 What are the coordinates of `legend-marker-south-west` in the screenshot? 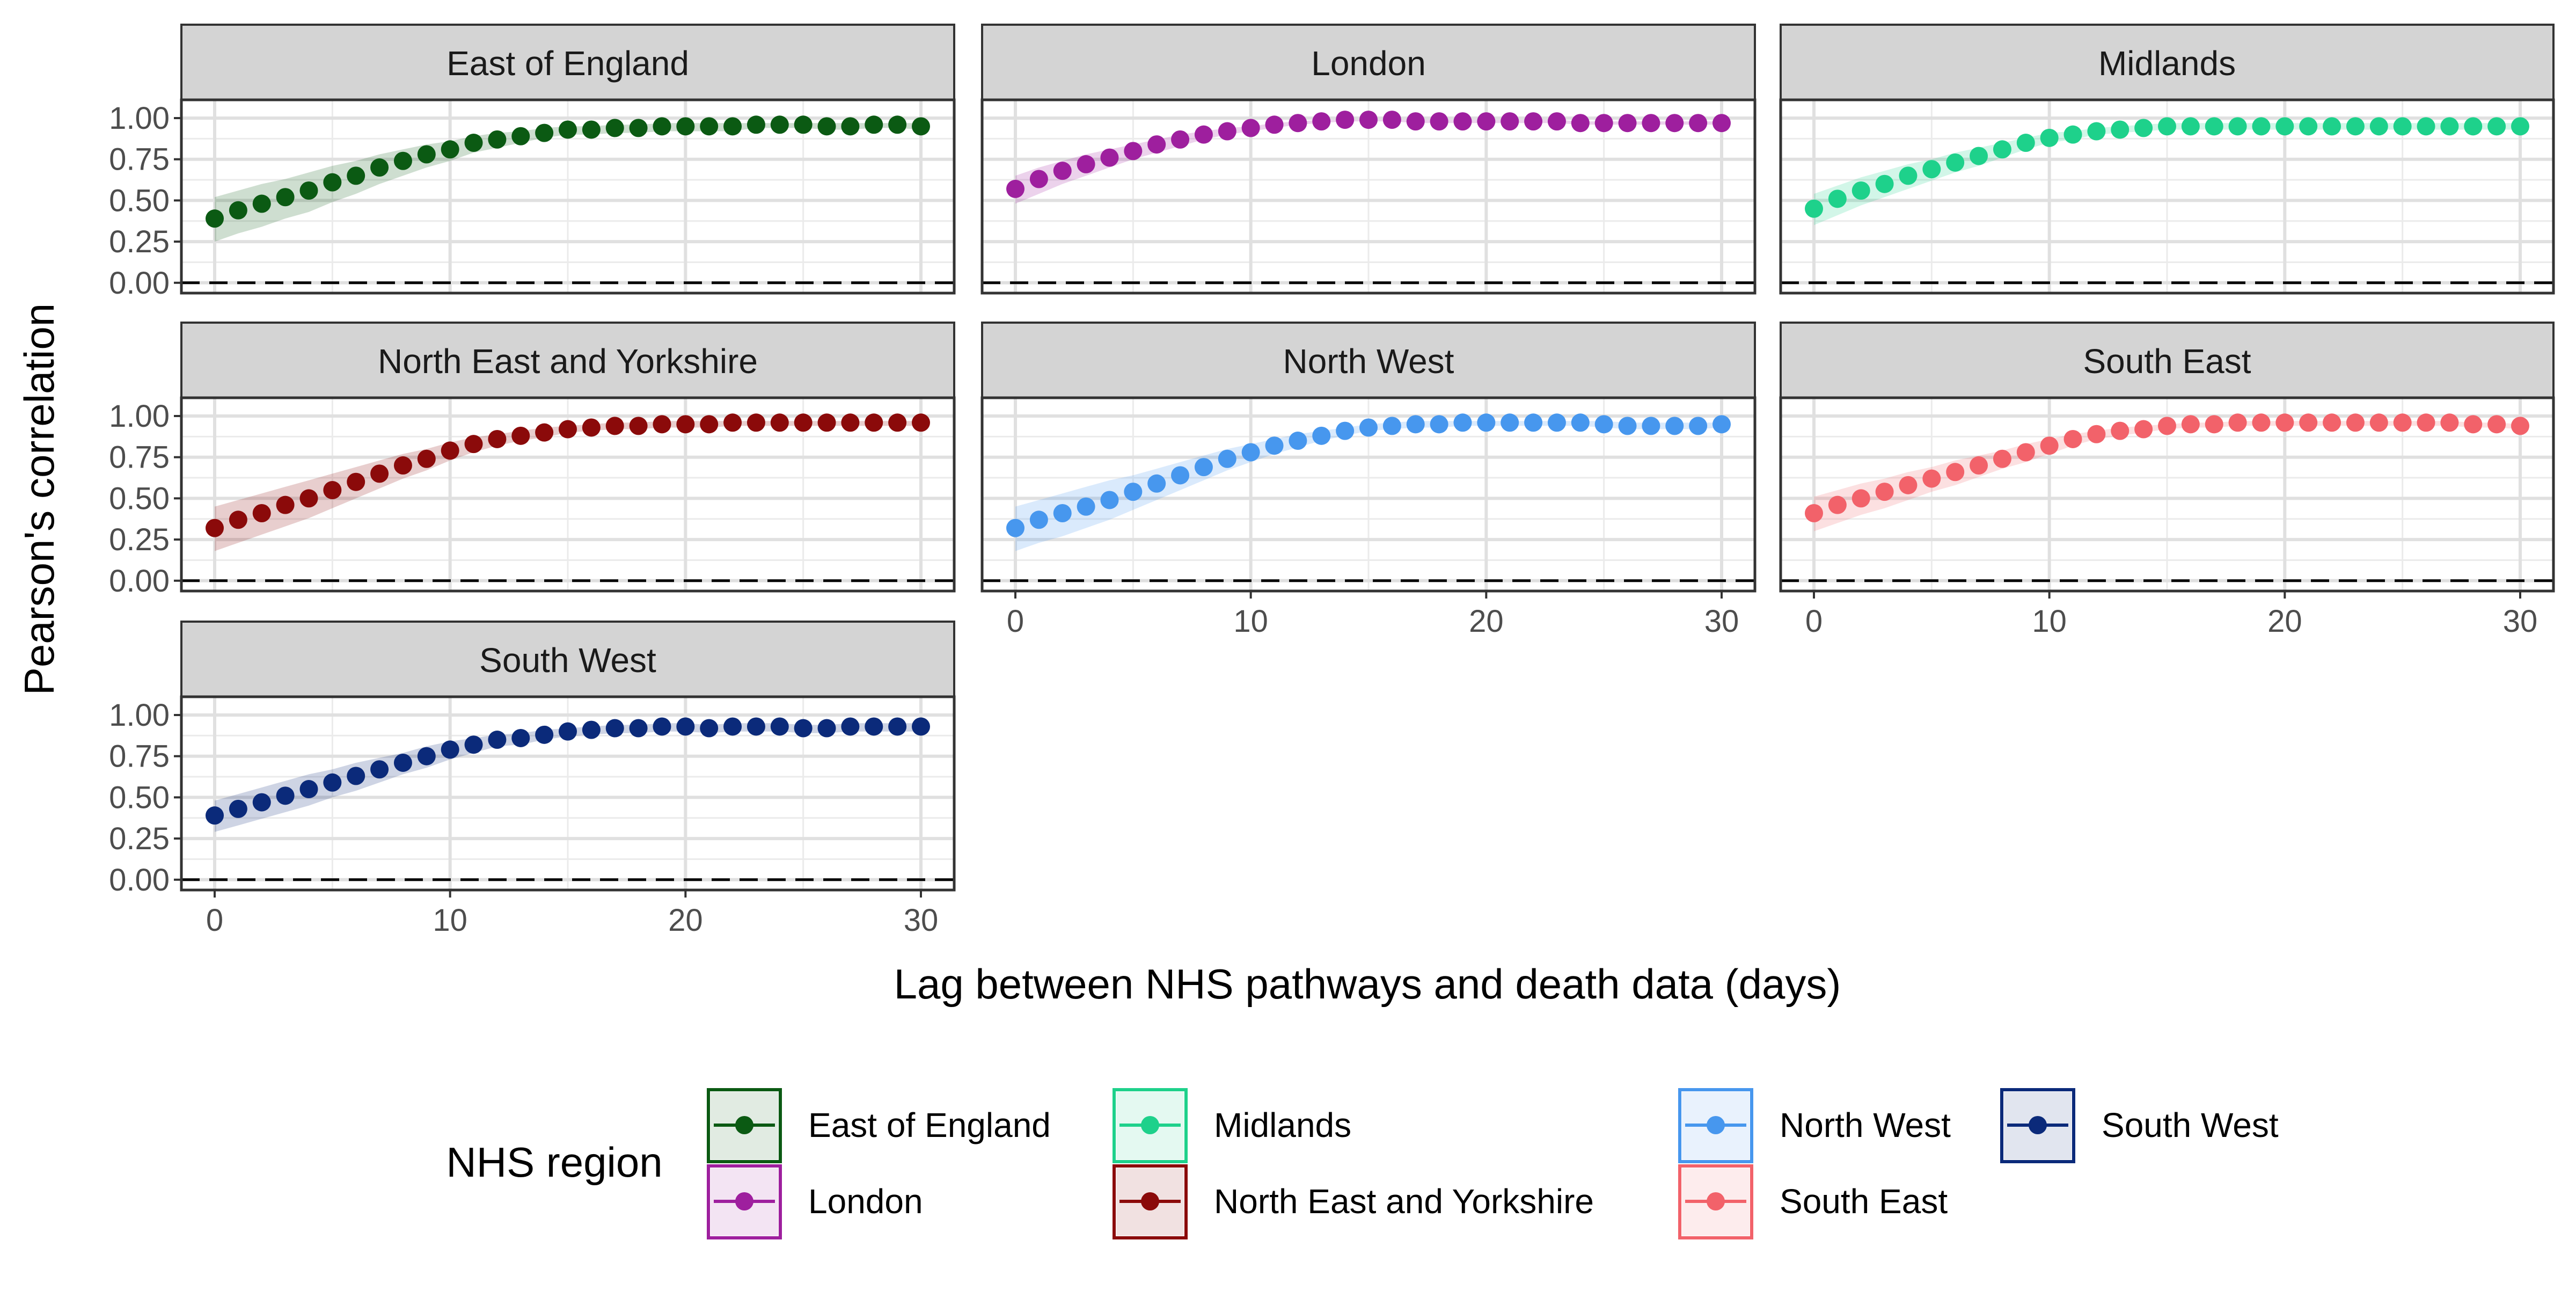 It's located at (2038, 1125).